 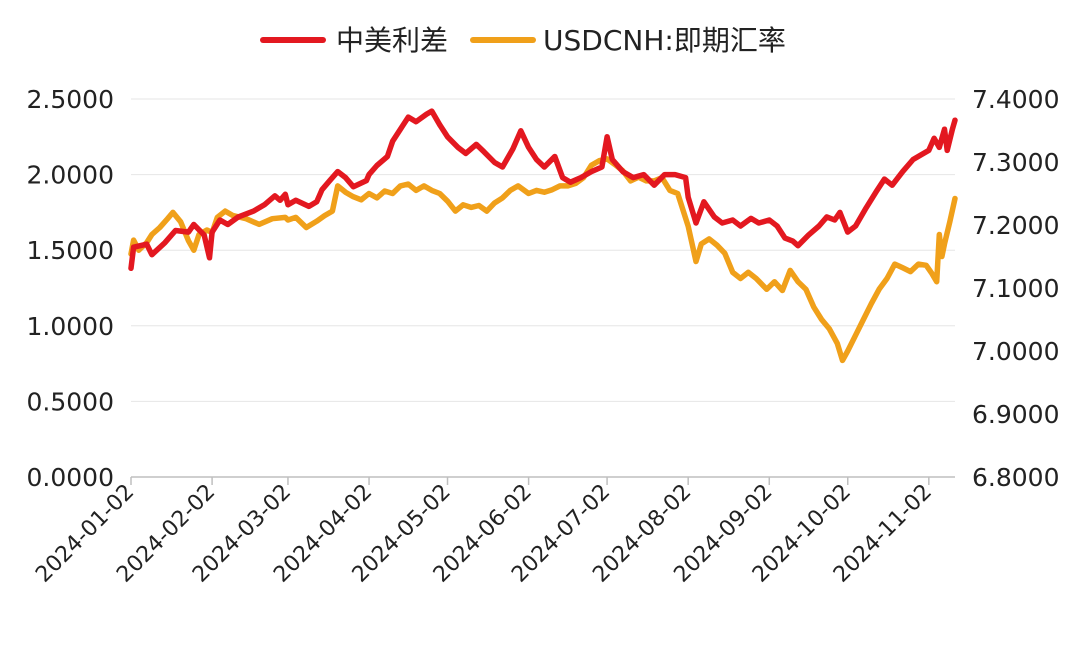 I want to click on y-left-tick-label: 0.5000, so click(x=70, y=401).